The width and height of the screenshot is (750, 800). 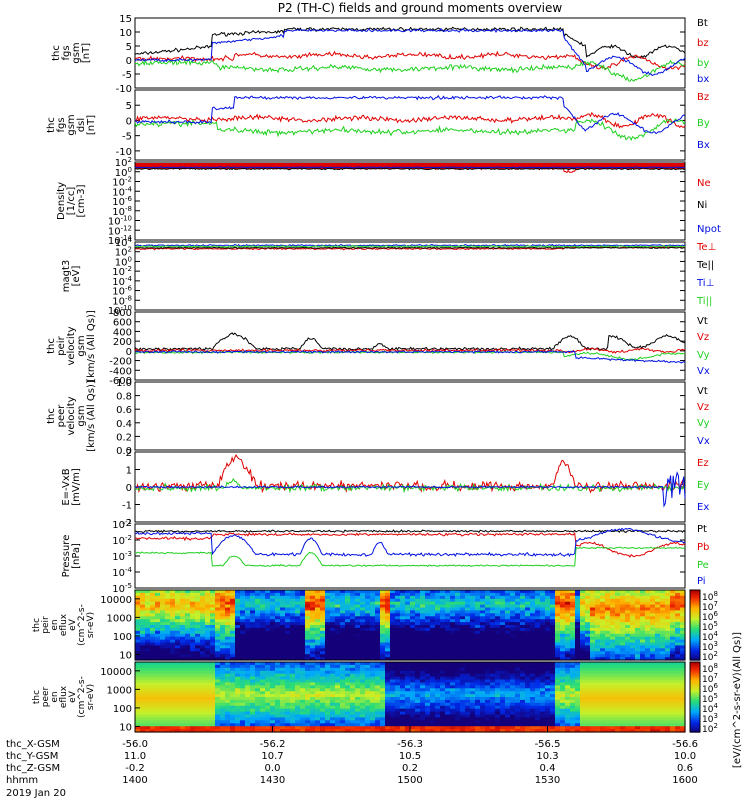 What do you see at coordinates (124, 152) in the screenshot?
I see `y-tick-label: -10` at bounding box center [124, 152].